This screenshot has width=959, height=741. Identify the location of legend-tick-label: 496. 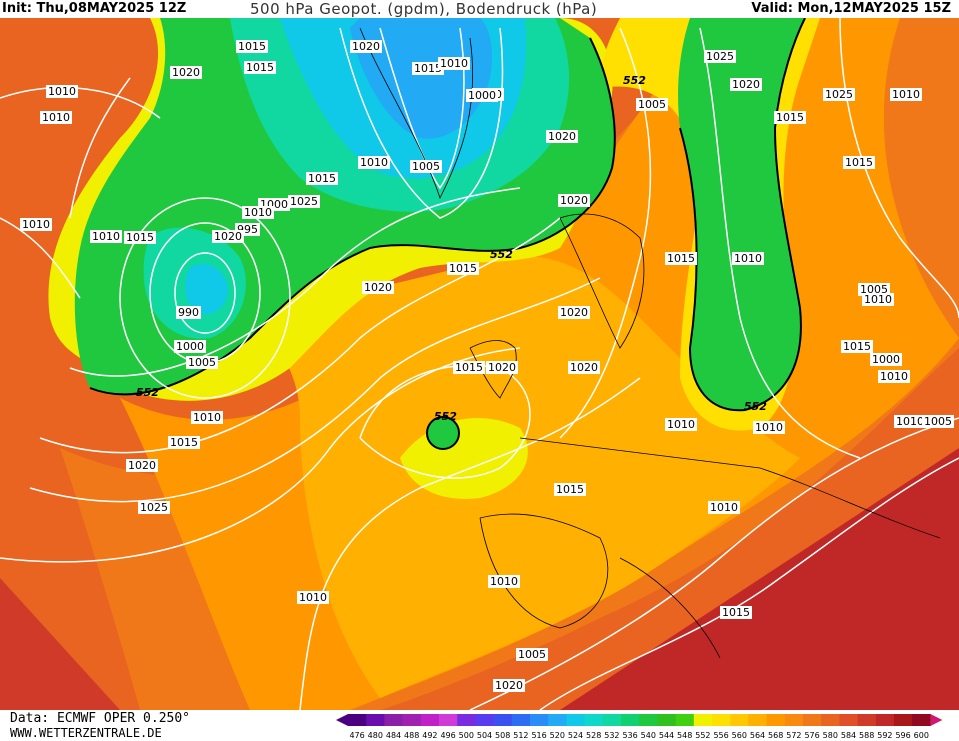
(447, 735).